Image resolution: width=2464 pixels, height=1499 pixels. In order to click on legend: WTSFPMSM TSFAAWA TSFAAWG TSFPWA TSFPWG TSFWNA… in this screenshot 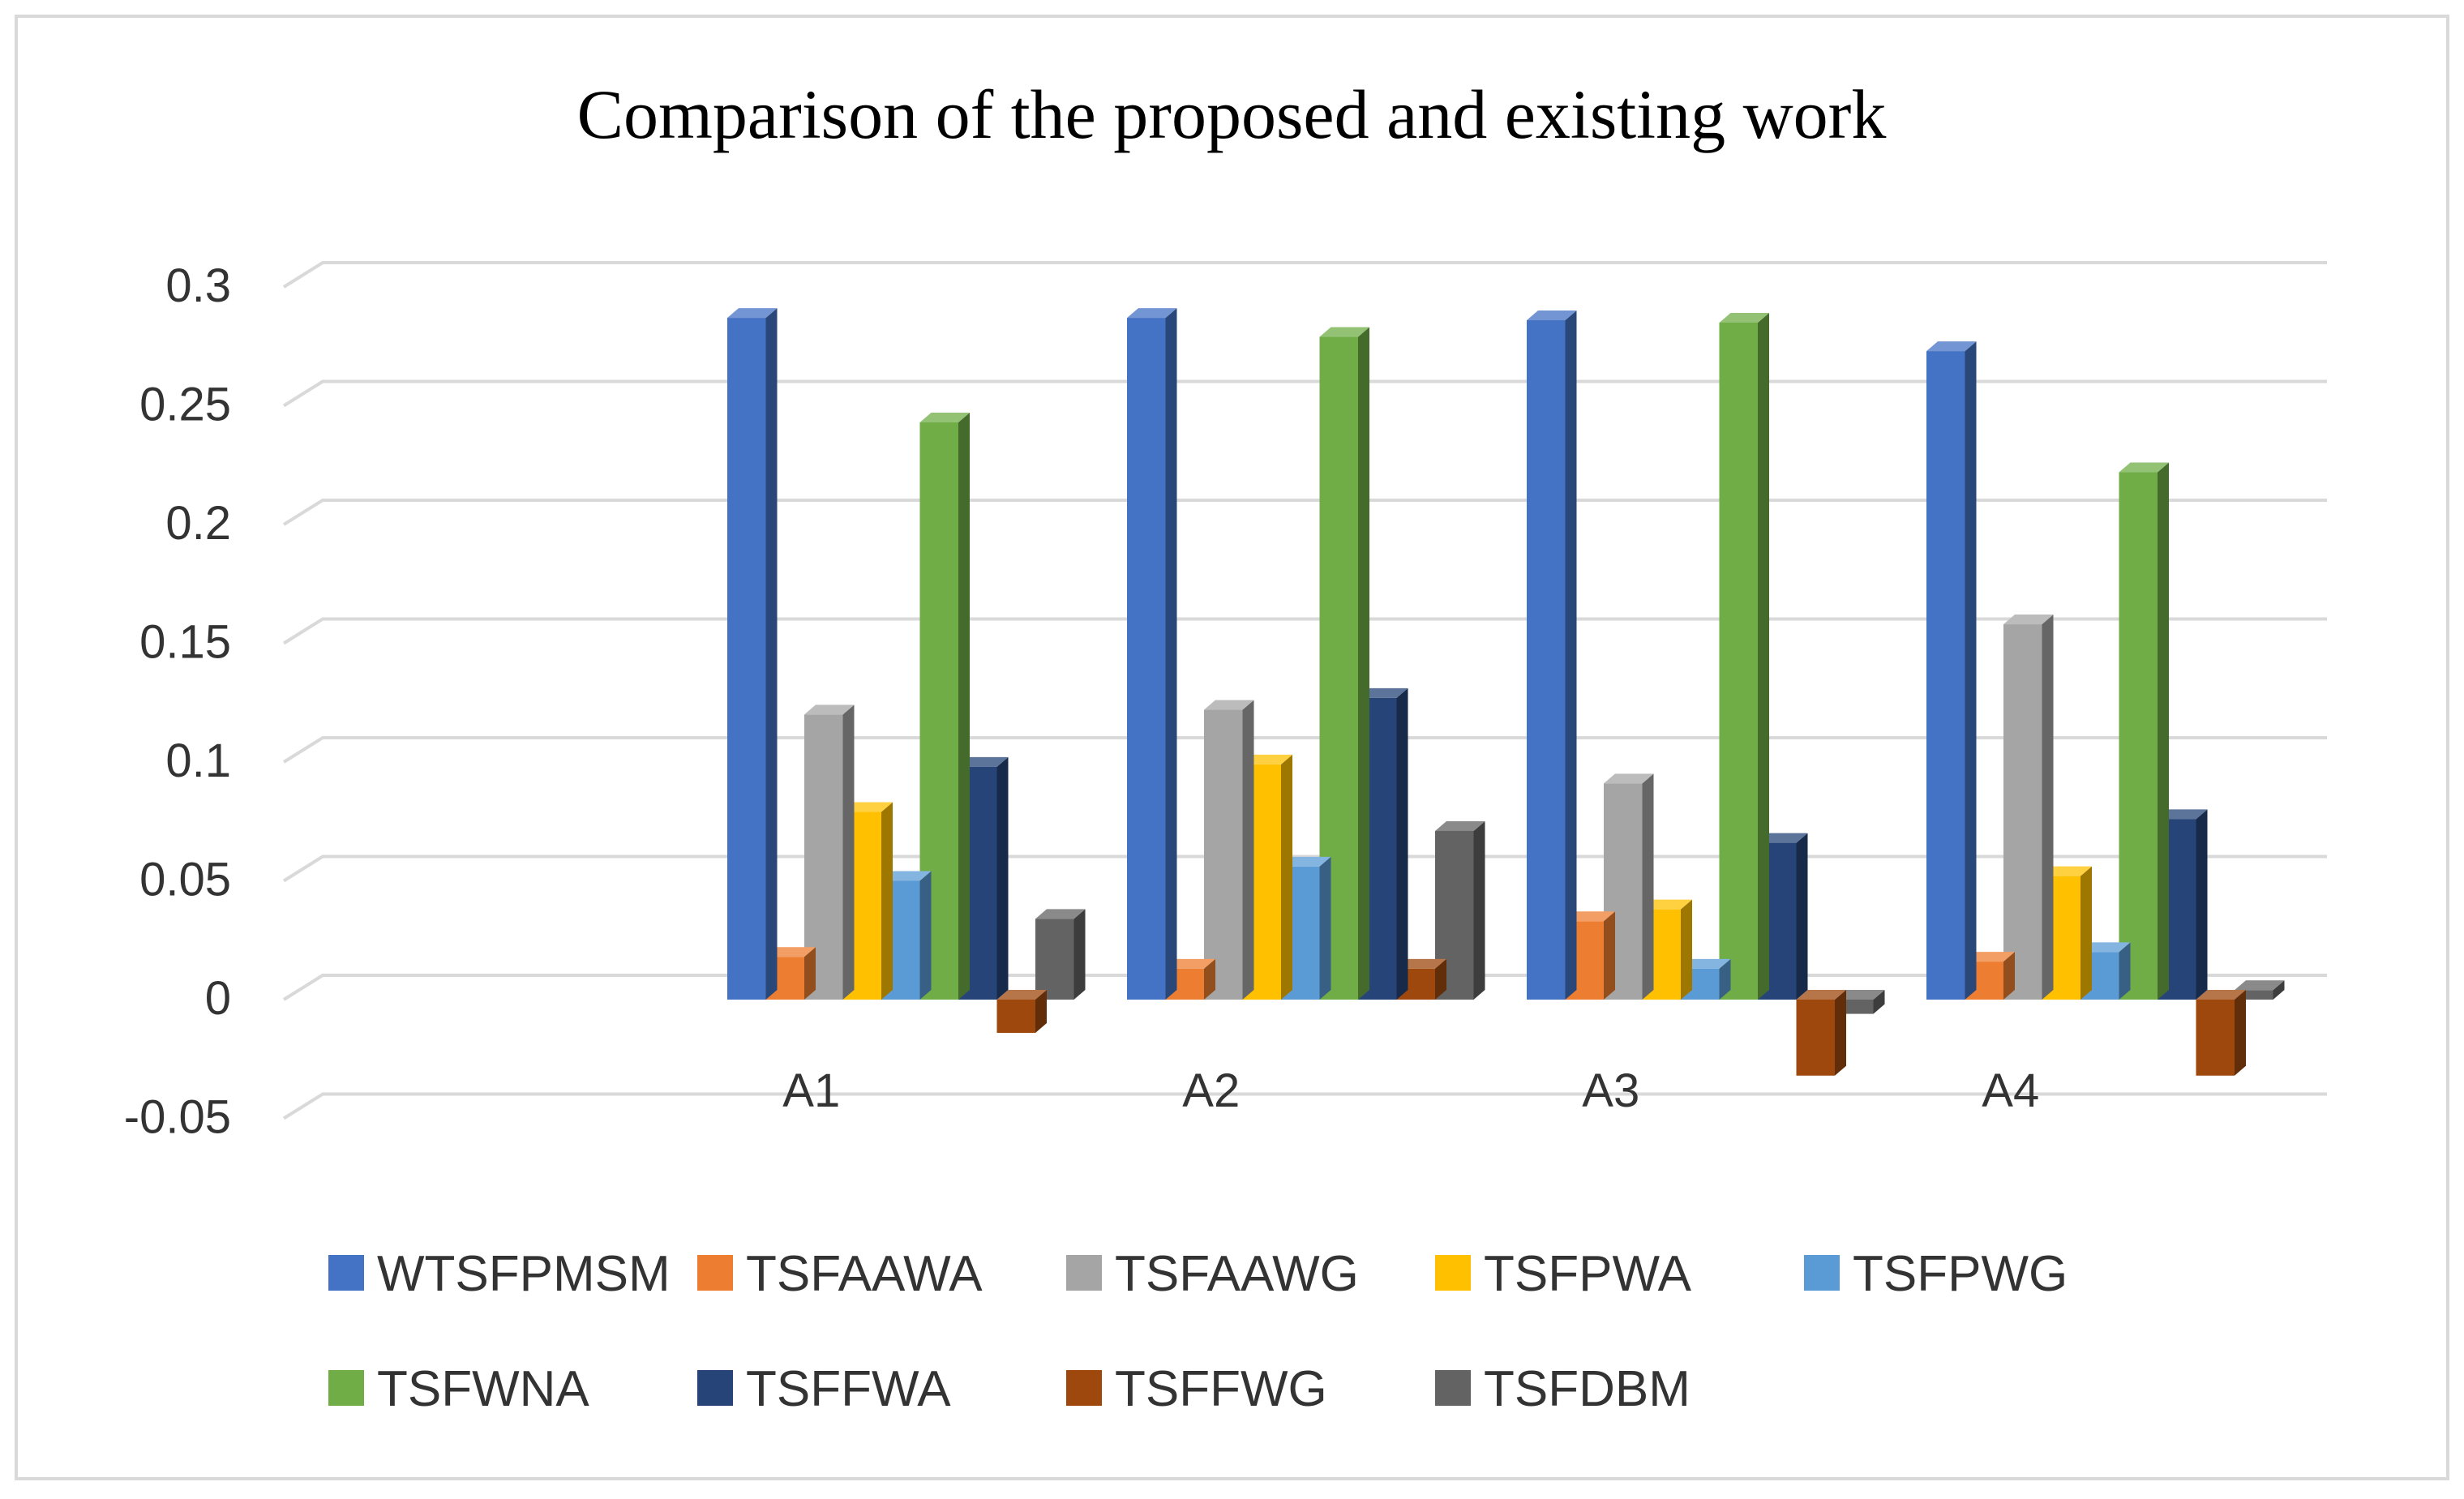, I will do `click(1198, 1331)`.